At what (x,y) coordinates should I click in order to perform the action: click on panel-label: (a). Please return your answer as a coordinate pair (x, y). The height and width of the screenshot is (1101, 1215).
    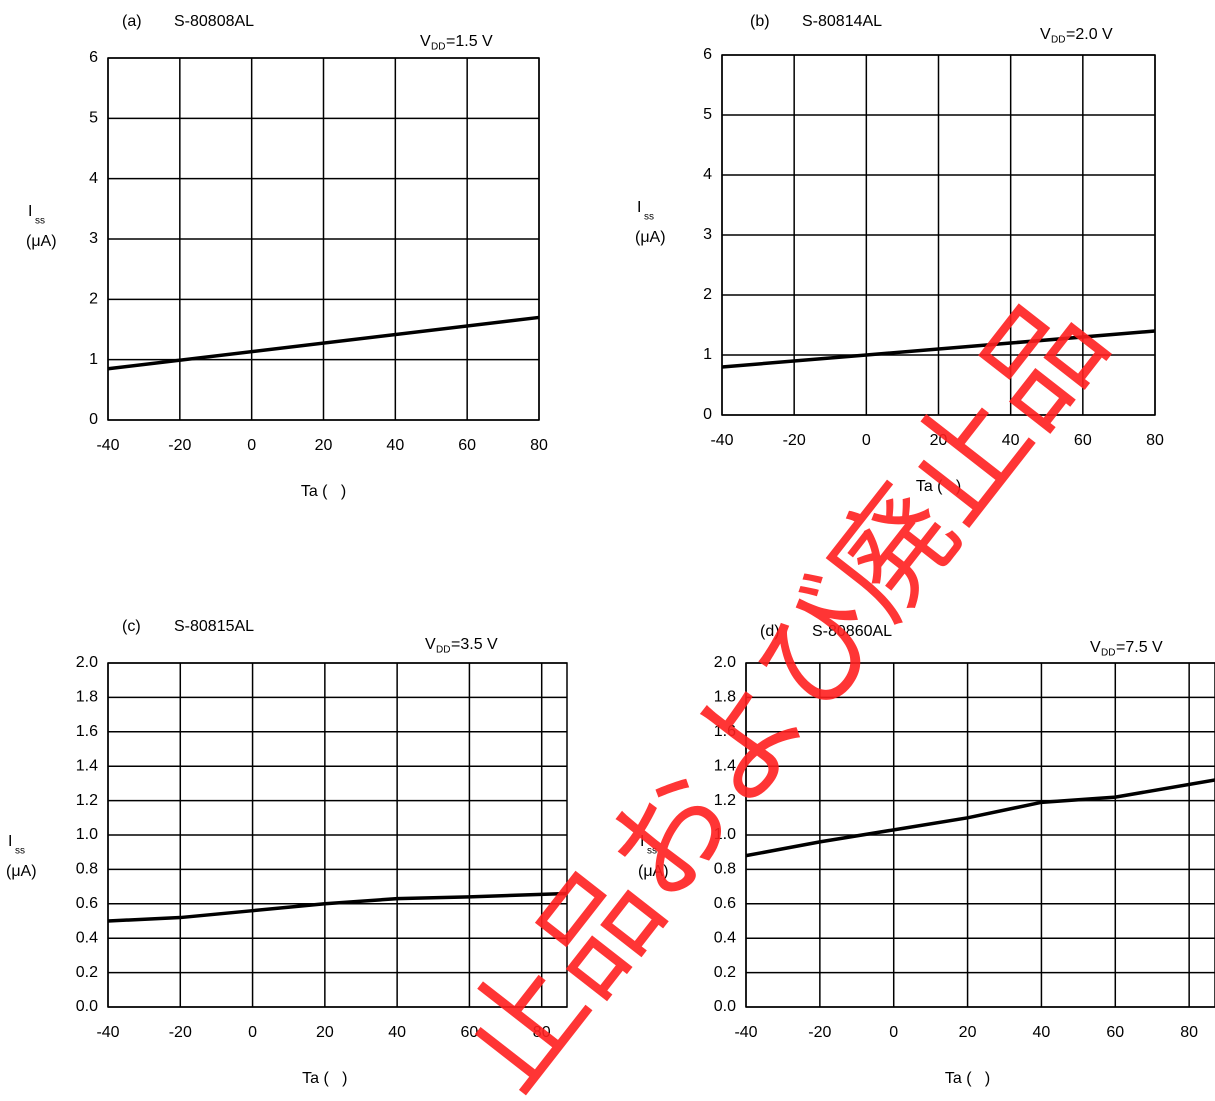
    Looking at the image, I should click on (132, 21).